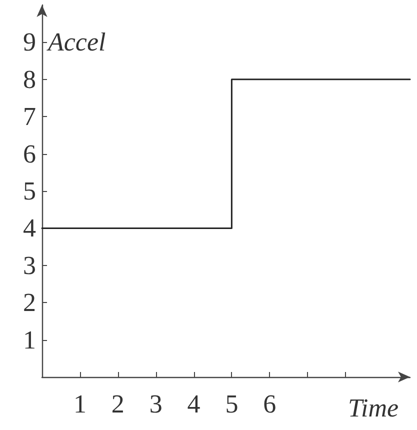 The width and height of the screenshot is (417, 430). I want to click on y-tick-label: 3, so click(29, 265).